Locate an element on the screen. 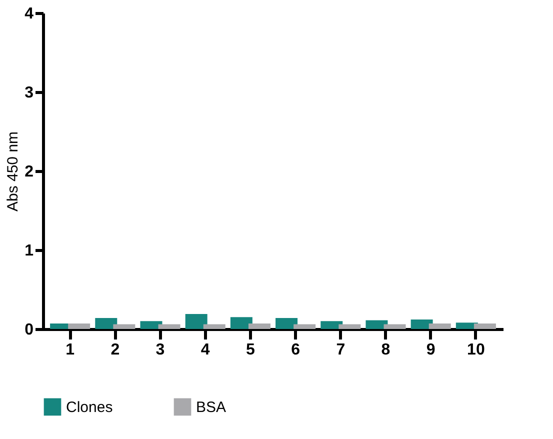  x-tick-label: 9 is located at coordinates (431, 350).